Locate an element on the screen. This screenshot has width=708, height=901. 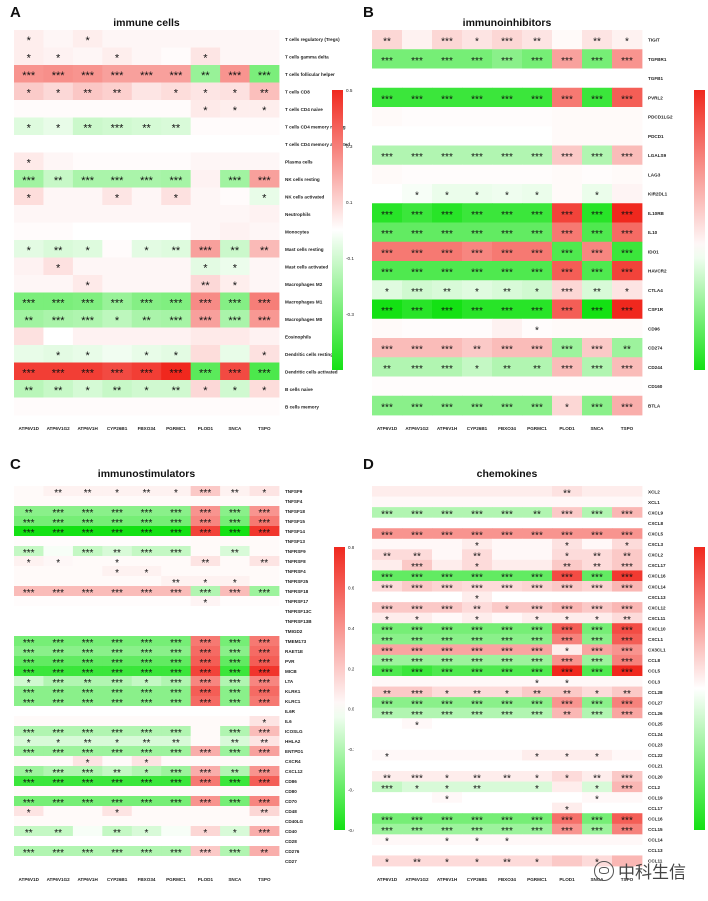
row-label: Dendritic cells activated is located at coordinates (311, 371).